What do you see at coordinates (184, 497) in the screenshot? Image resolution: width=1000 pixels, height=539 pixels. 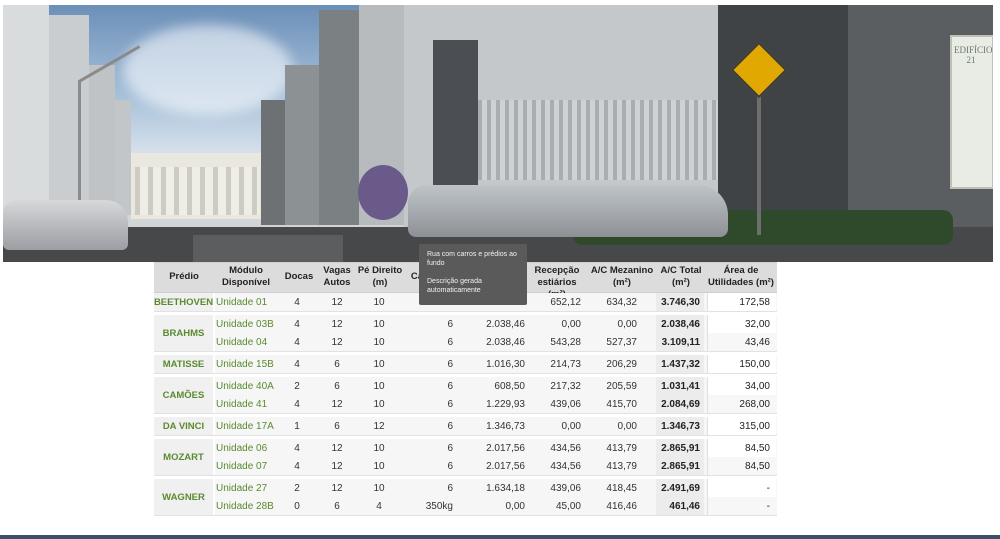 I see `building-name: WAGNER` at bounding box center [184, 497].